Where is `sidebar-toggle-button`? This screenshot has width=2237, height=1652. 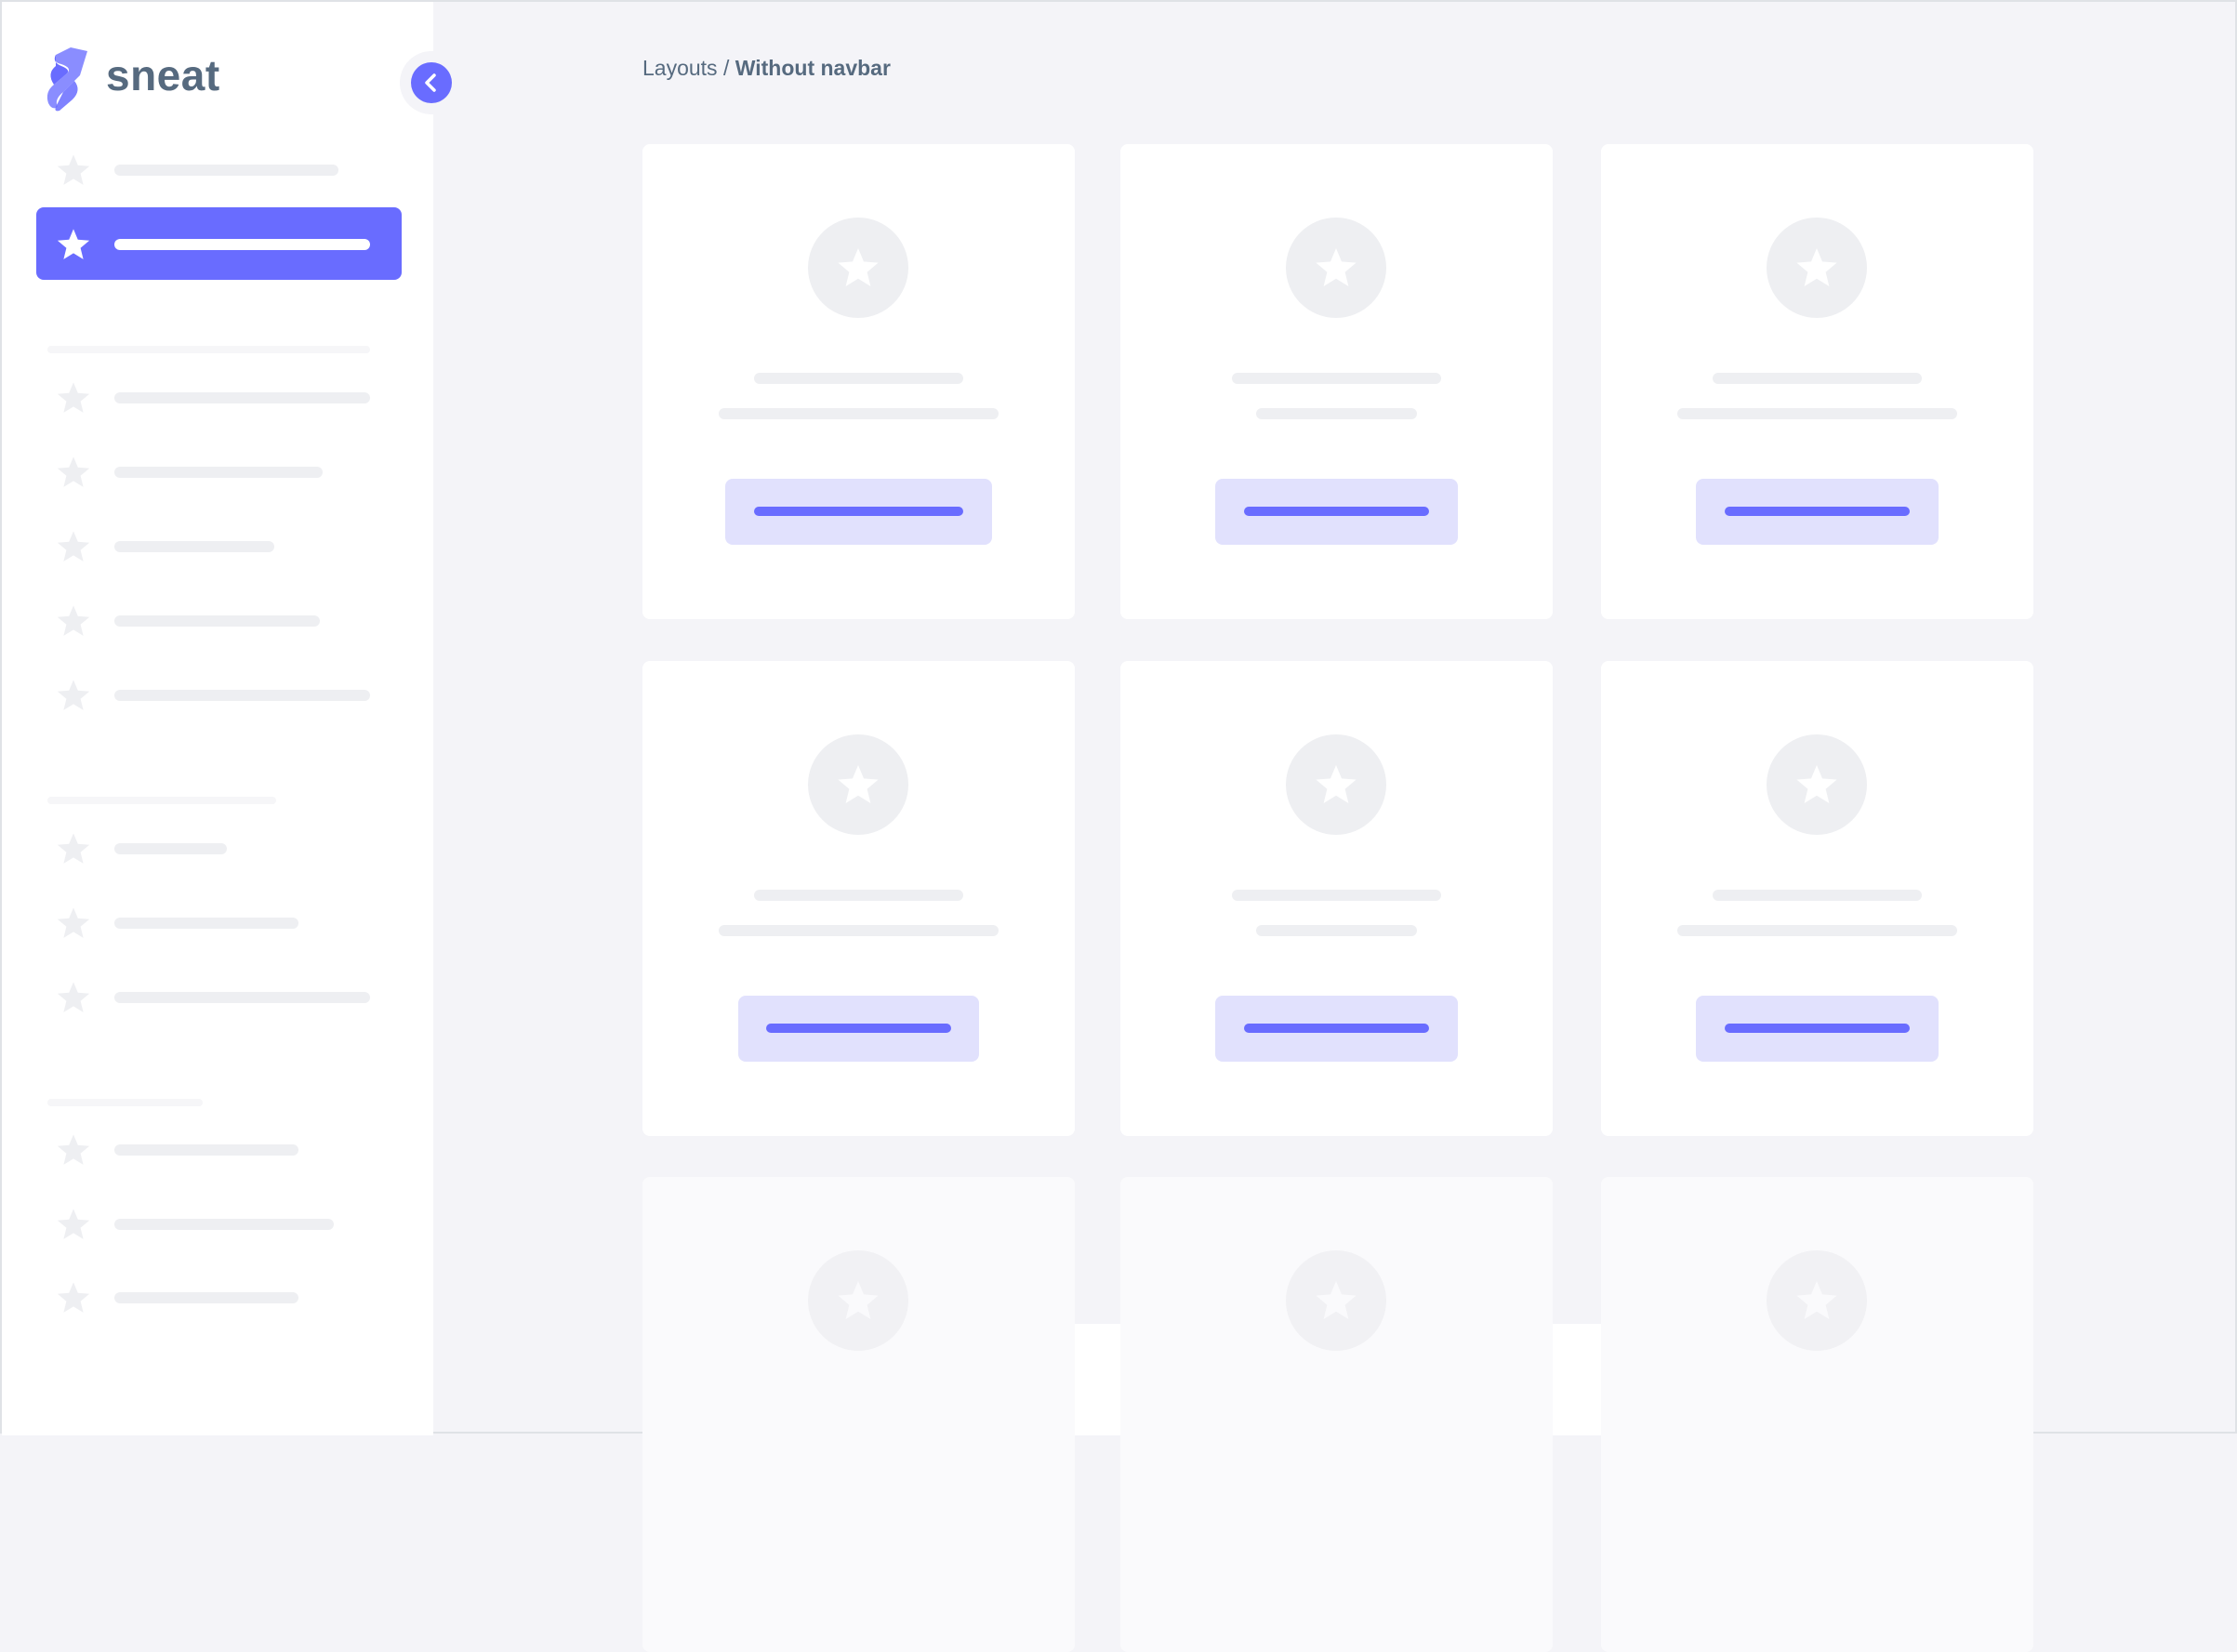 sidebar-toggle-button is located at coordinates (431, 82).